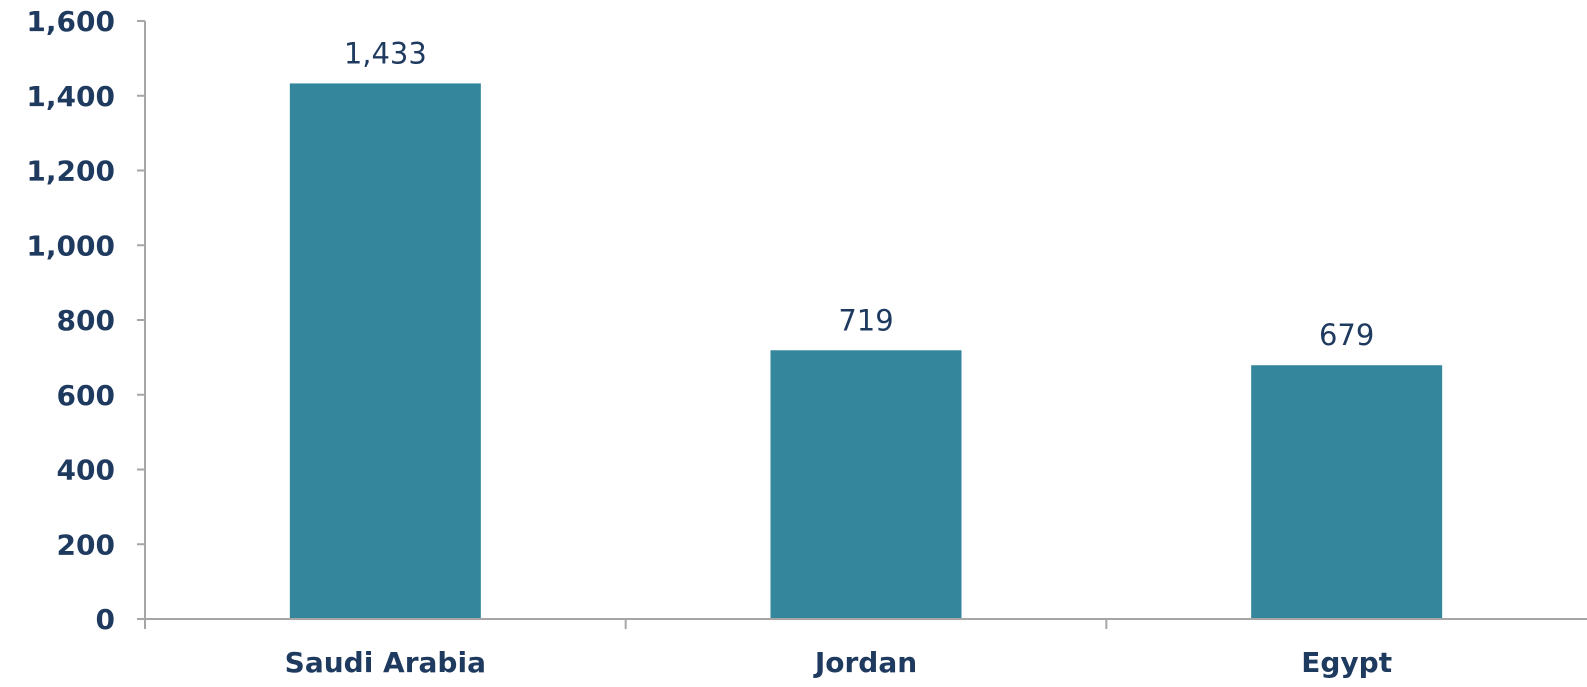 Image resolution: width=1587 pixels, height=687 pixels. Describe the element at coordinates (1346, 662) in the screenshot. I see `x-category-label: Egypt` at that location.